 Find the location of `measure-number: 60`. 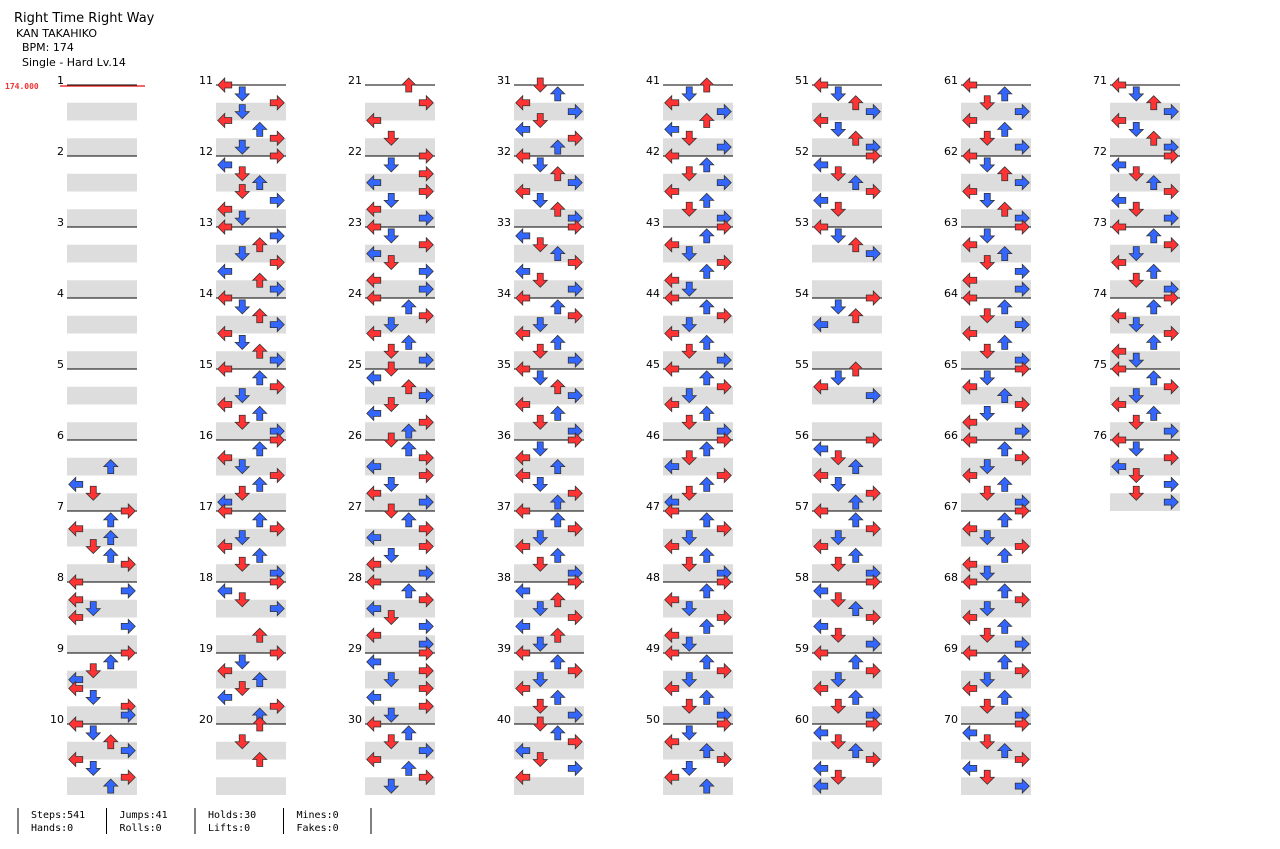

measure-number: 60 is located at coordinates (802, 719).